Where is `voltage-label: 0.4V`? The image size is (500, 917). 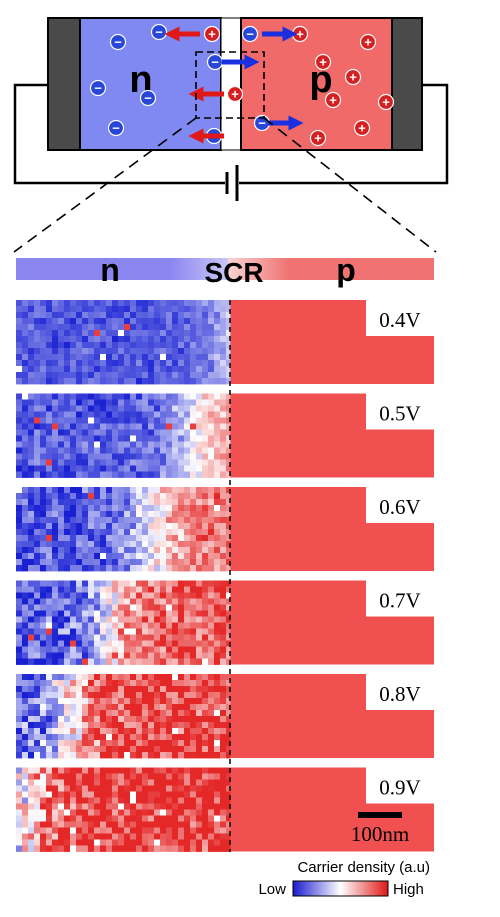 voltage-label: 0.4V is located at coordinates (399, 320).